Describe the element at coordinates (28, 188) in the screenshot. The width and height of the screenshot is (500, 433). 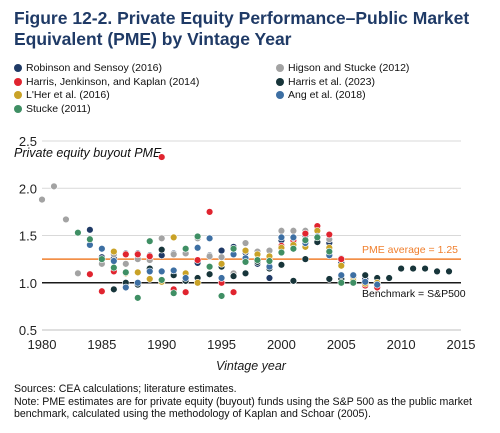
I see `y-tick-label: 2.0` at that location.